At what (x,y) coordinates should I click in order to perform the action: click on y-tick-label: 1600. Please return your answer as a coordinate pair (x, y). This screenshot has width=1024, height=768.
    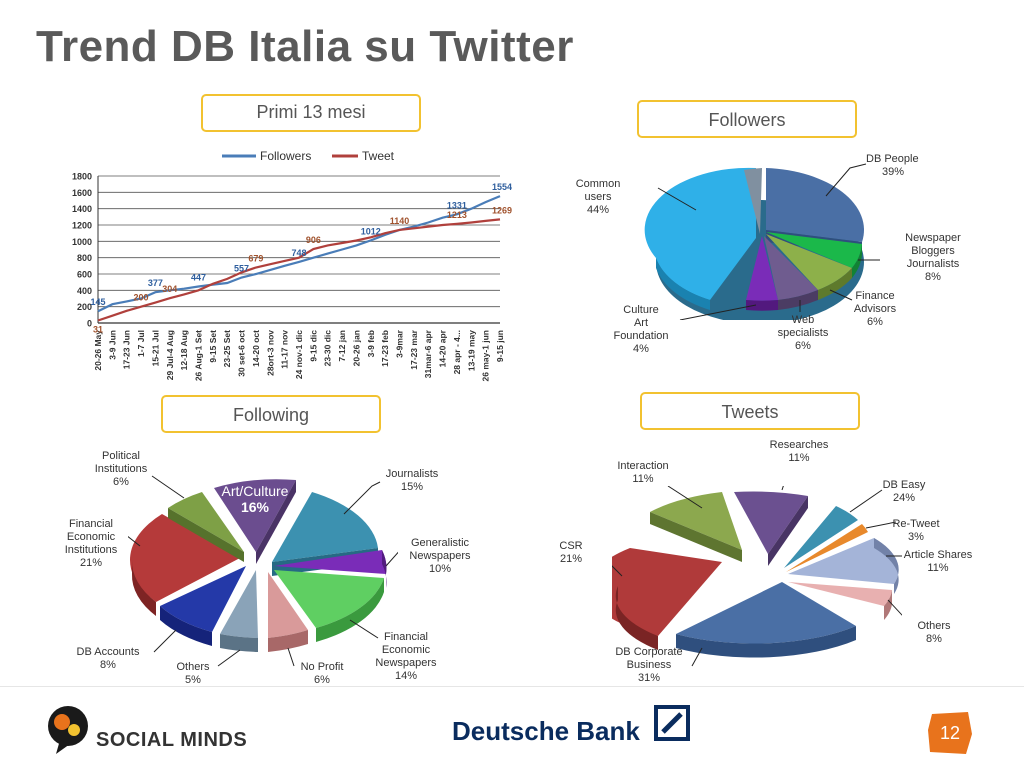
    Looking at the image, I should click on (82, 193).